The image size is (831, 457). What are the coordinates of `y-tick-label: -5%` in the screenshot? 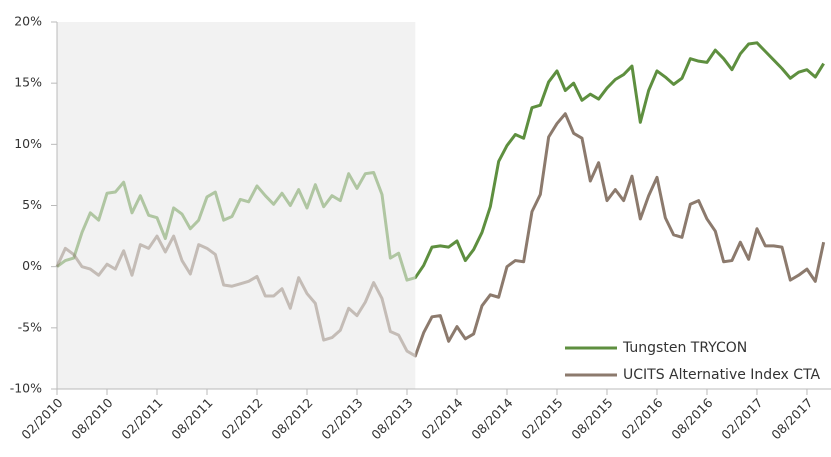 It's located at (30, 326).